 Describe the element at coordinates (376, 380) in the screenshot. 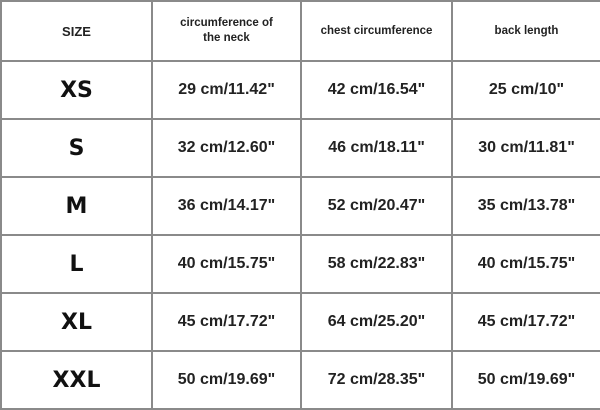

I see `cell-chest: 72 cm/28.35"` at that location.